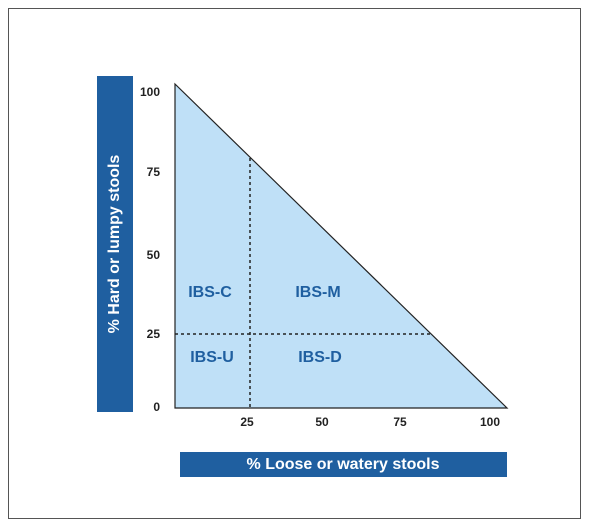 This screenshot has width=590, height=532. I want to click on y-tick-label: 0, so click(156, 407).